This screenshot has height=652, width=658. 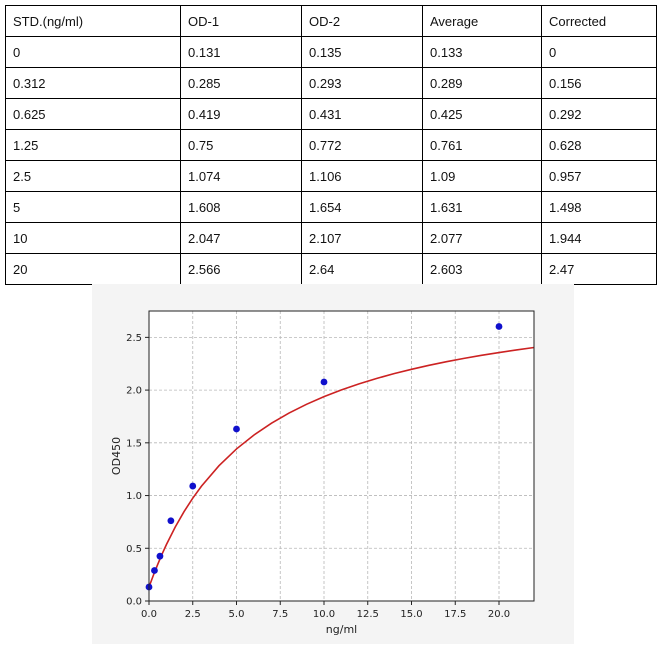 I want to click on header-average: Average, so click(x=482, y=21).